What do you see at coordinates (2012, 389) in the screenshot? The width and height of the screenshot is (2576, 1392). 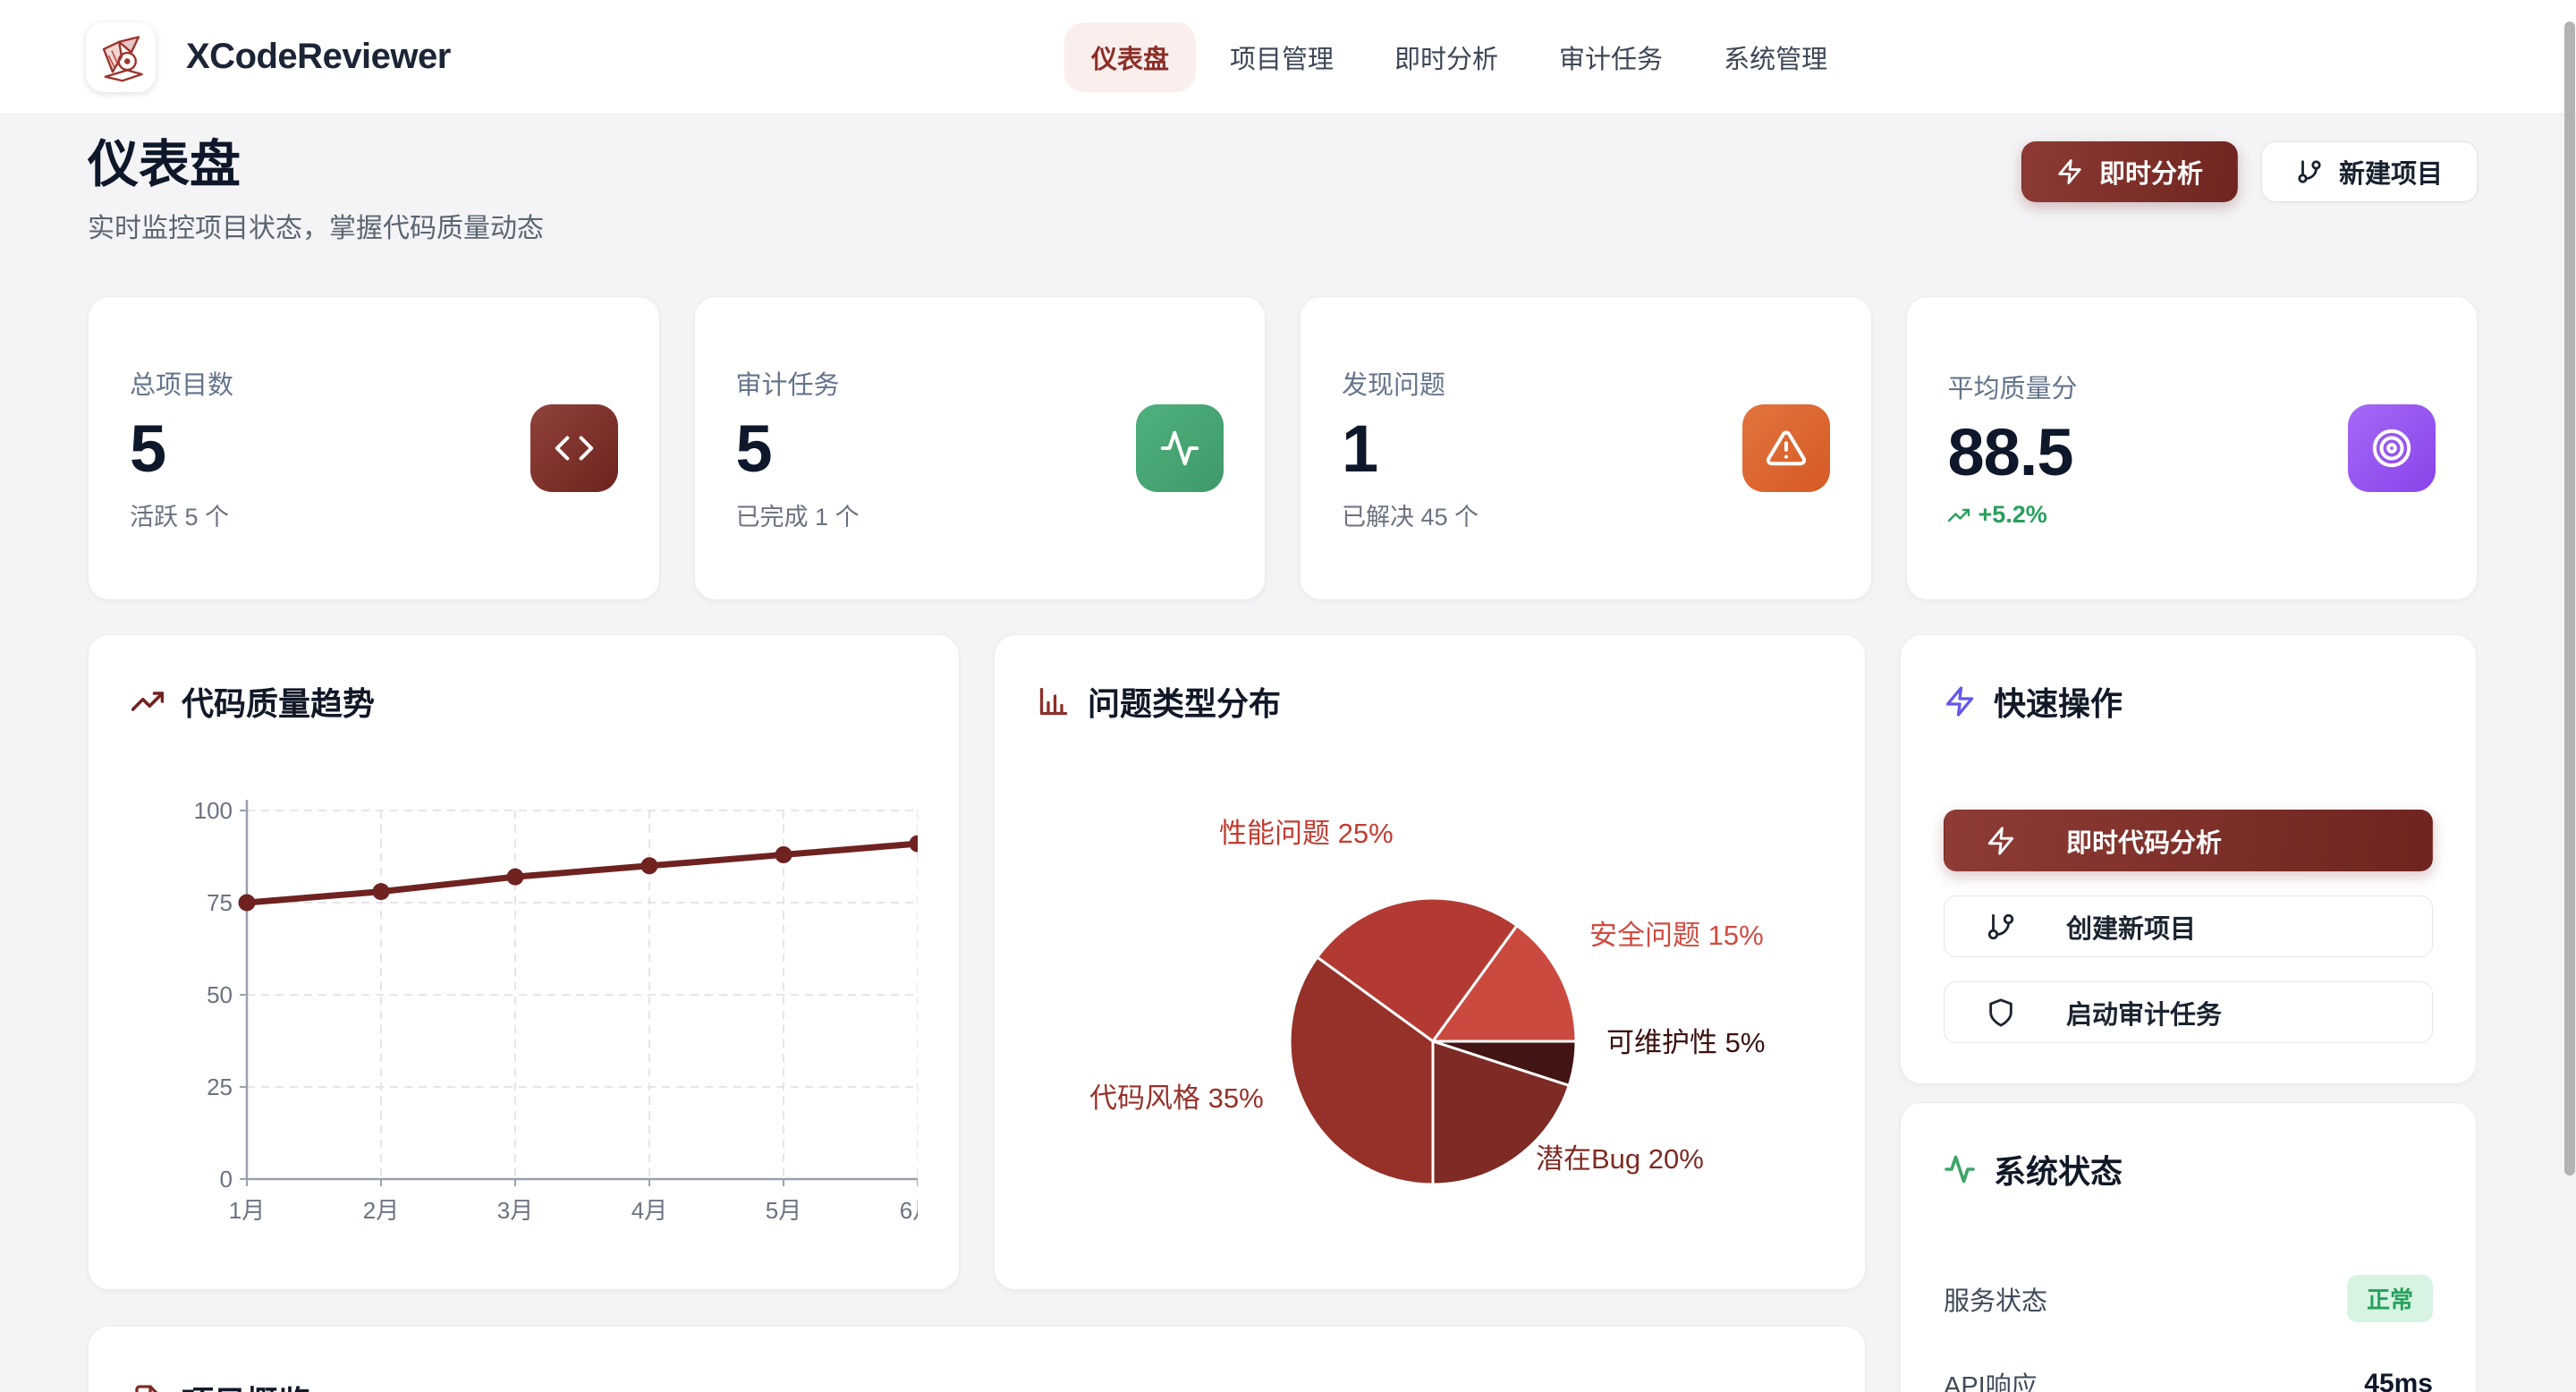 I see `stat-label: 平均质量分` at bounding box center [2012, 389].